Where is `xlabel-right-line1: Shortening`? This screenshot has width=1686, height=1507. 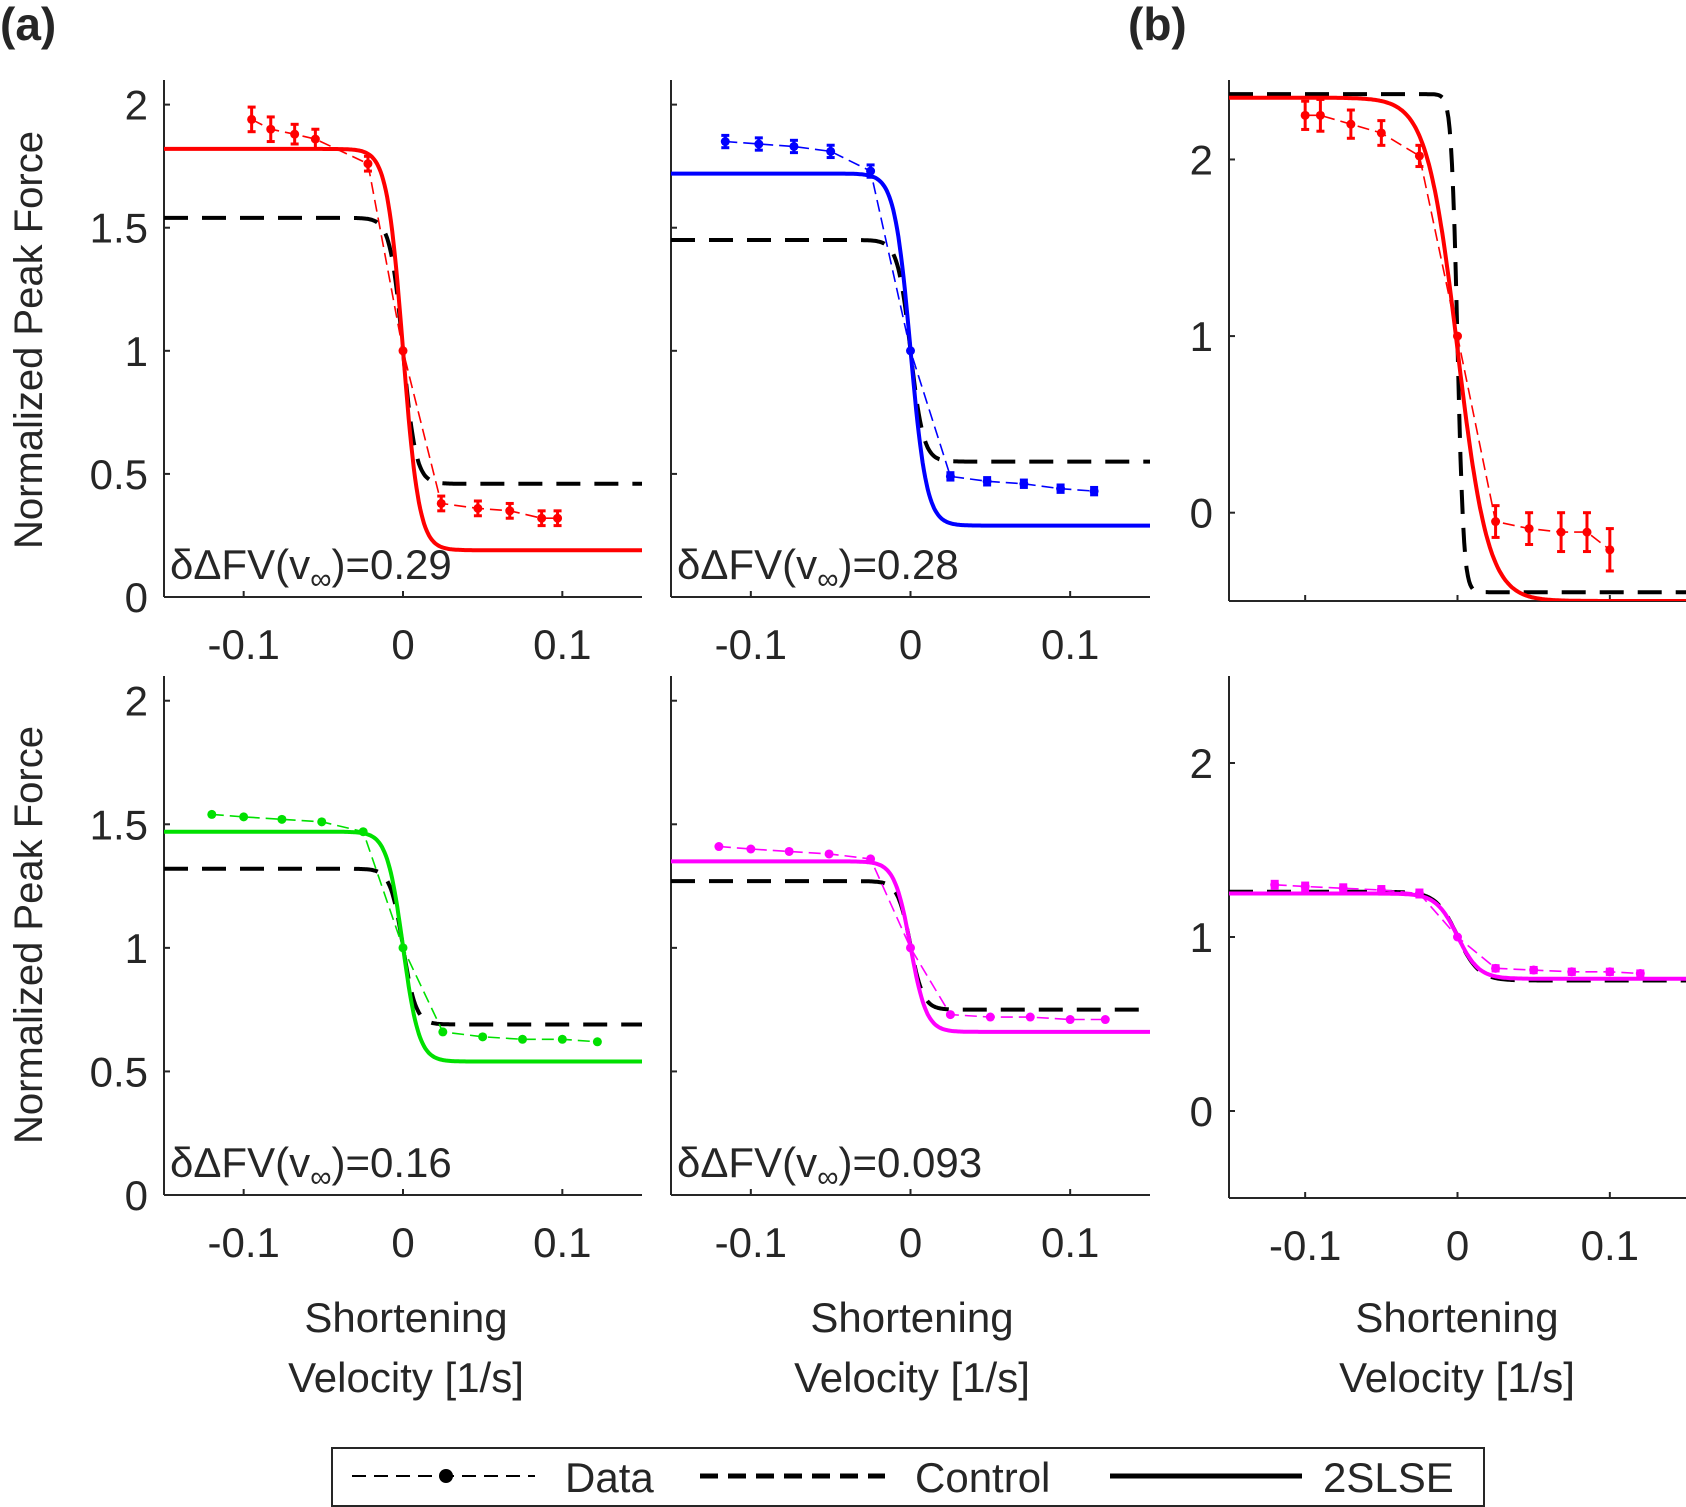 xlabel-right-line1: Shortening is located at coordinates (1456, 1317).